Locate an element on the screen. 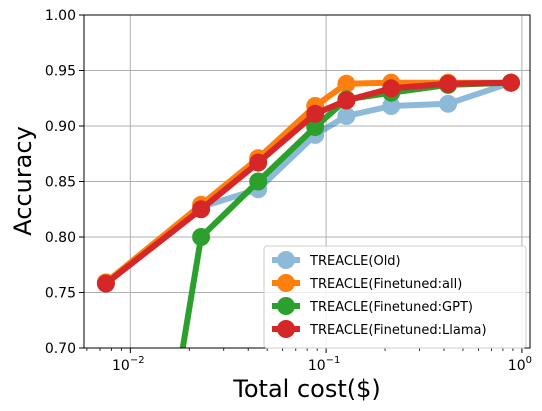  x-tick-exponent: −2 is located at coordinates (137, 360).